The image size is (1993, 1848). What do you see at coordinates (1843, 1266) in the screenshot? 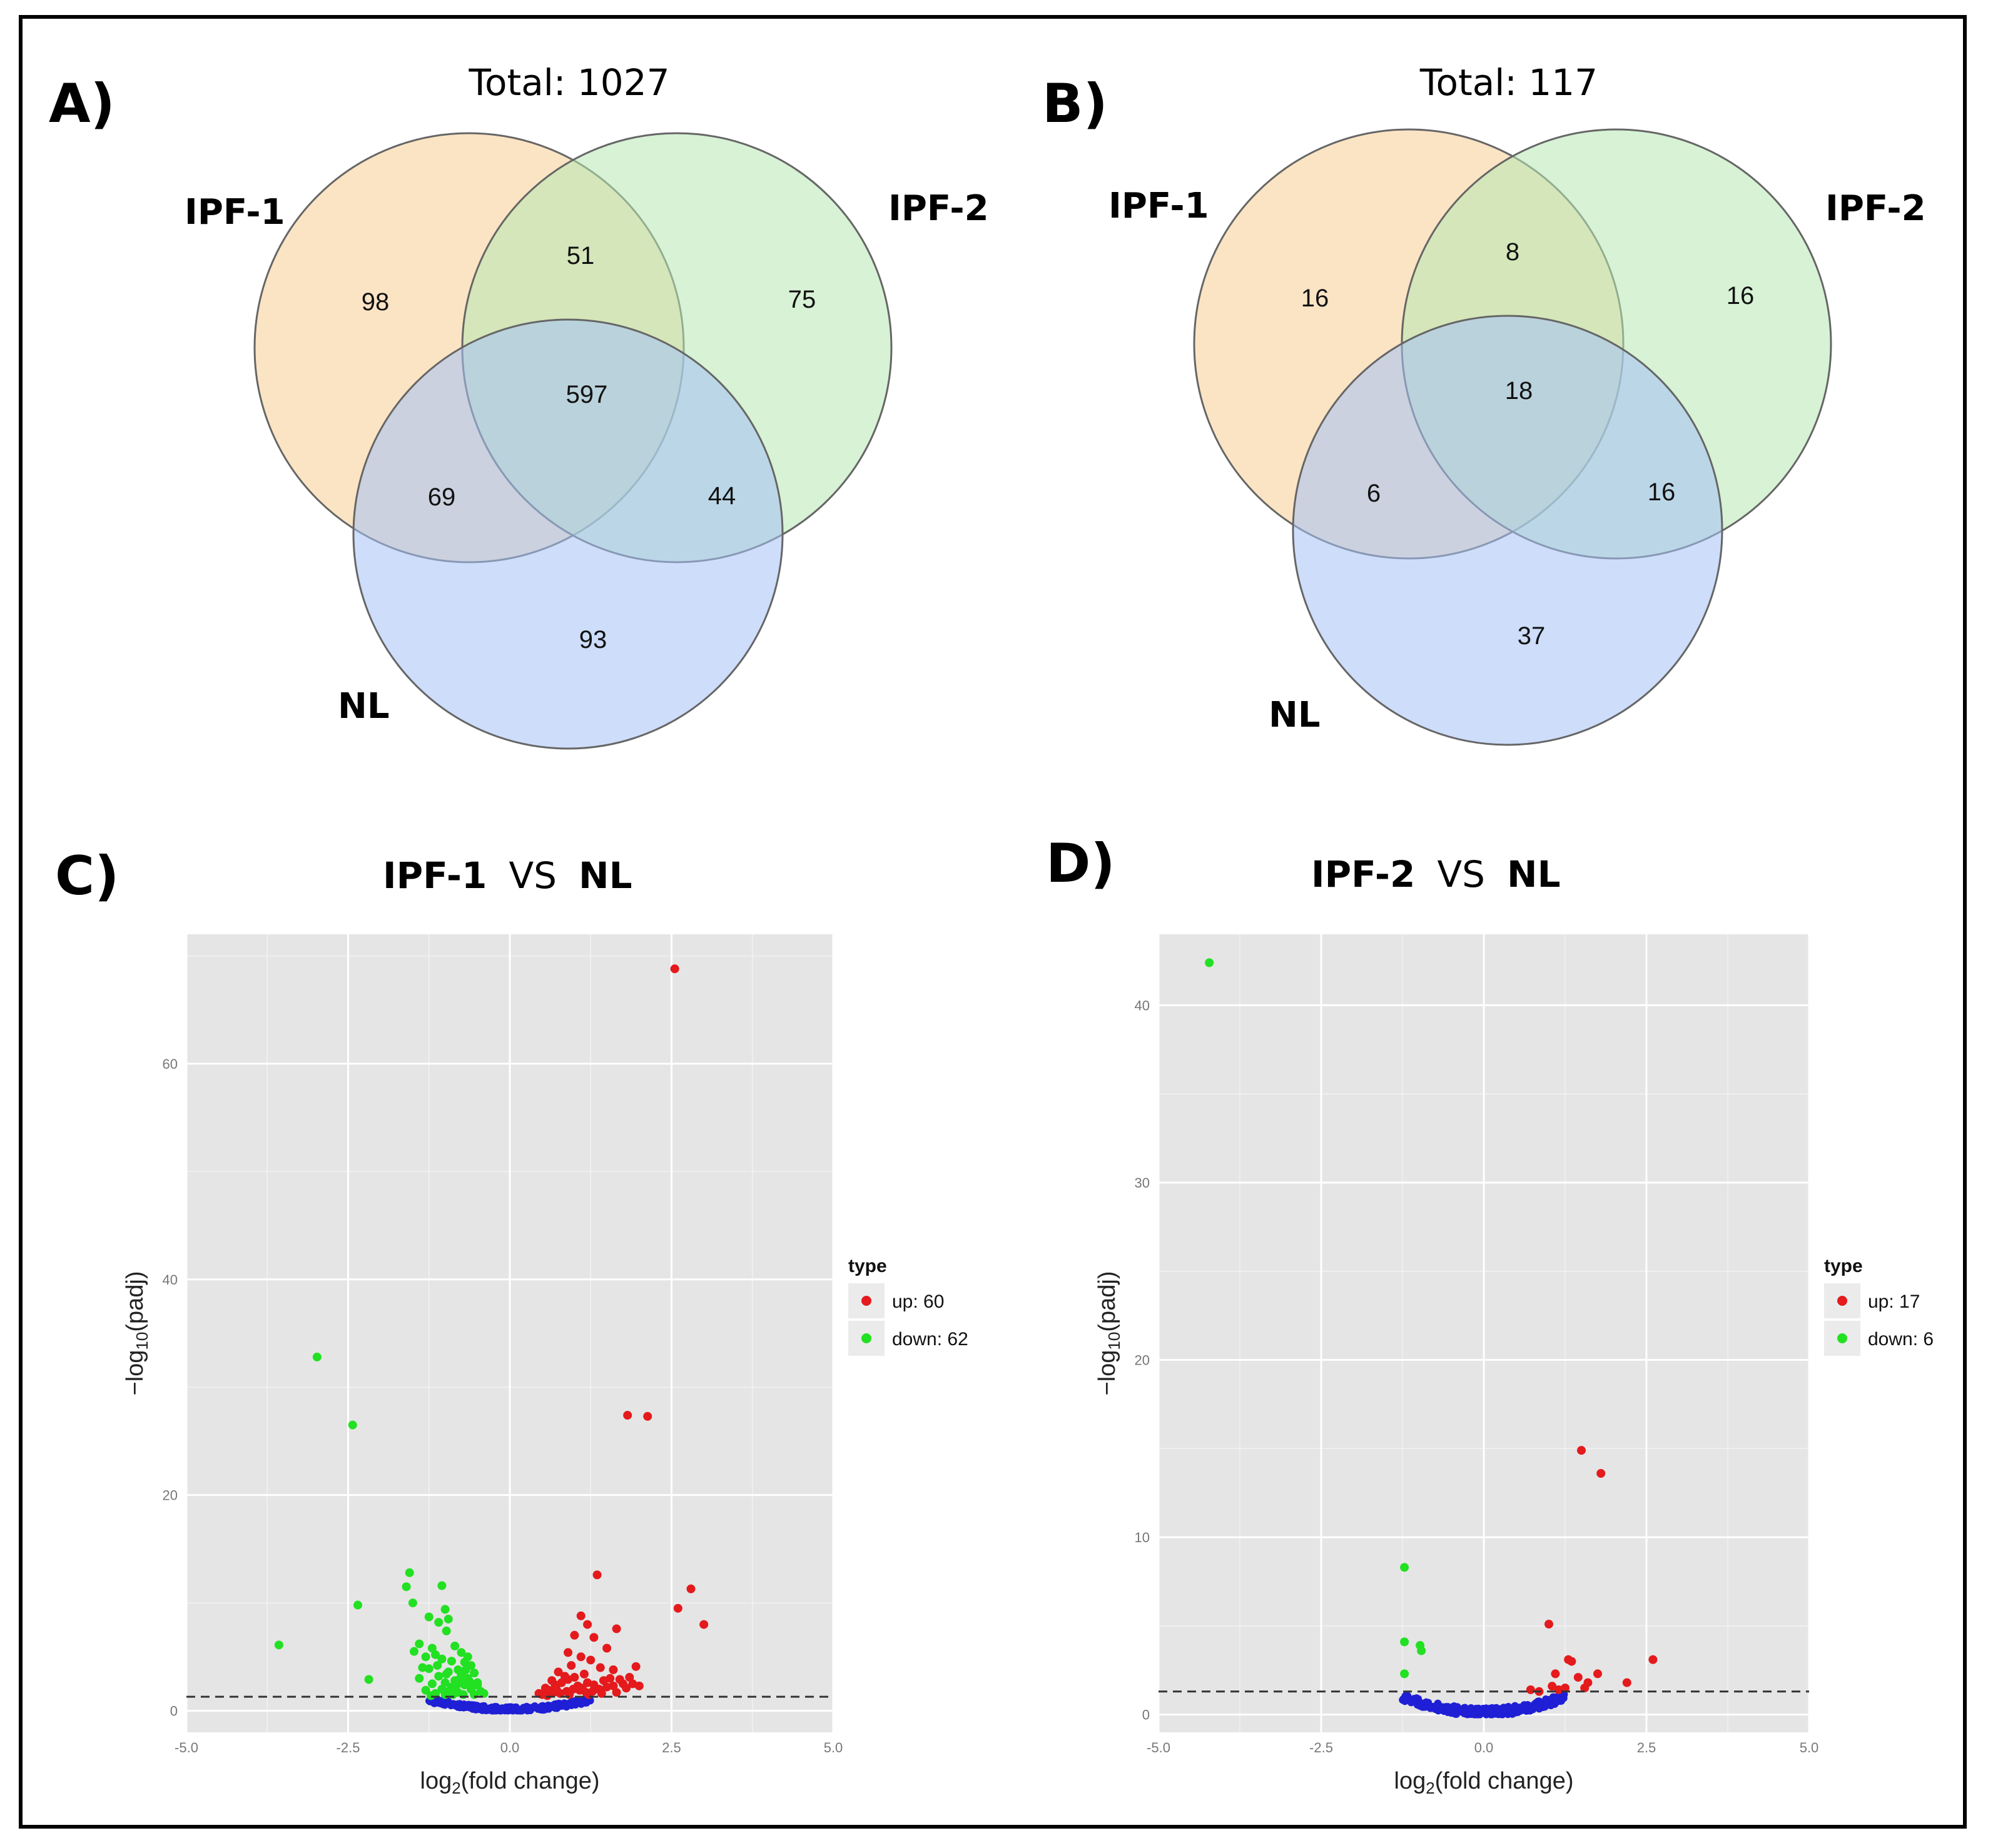
I see `volcano-d-legend-title: type` at bounding box center [1843, 1266].